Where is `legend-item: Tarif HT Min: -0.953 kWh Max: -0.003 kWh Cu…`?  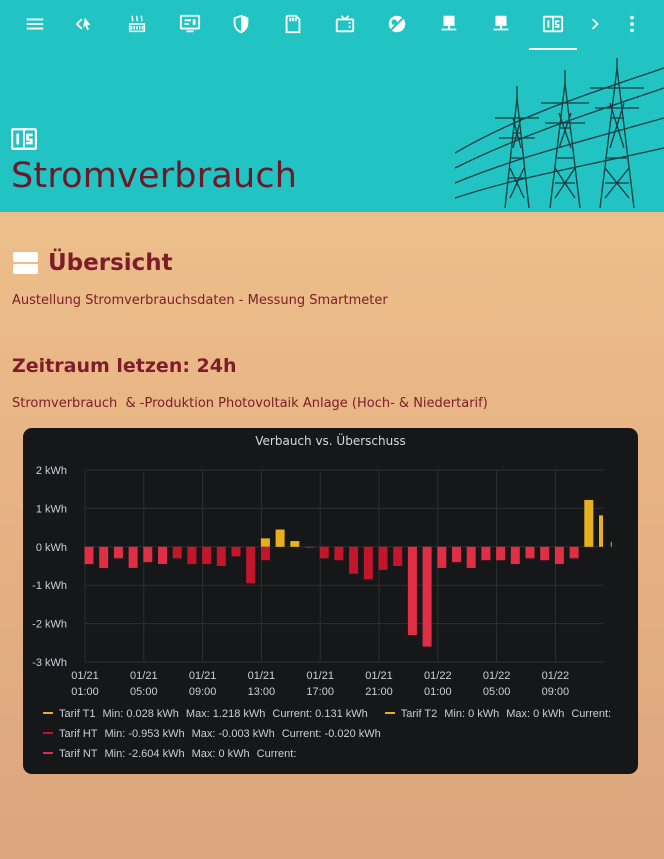
legend-item: Tarif HT Min: -0.953 kWh Max: -0.003 kWh Cu… is located at coordinates (215, 734).